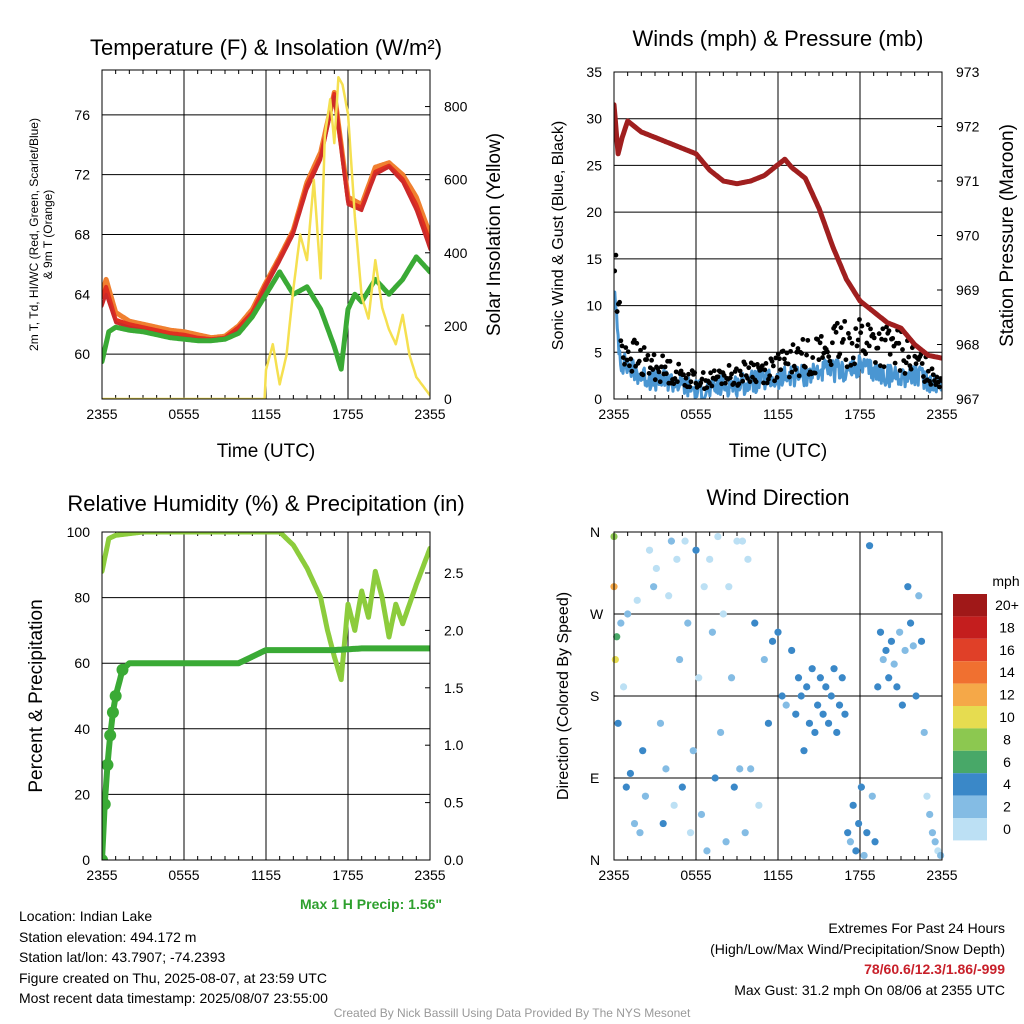 The width and height of the screenshot is (1024, 1024). Describe the element at coordinates (1007, 784) in the screenshot. I see `colorbar-label: 4` at that location.